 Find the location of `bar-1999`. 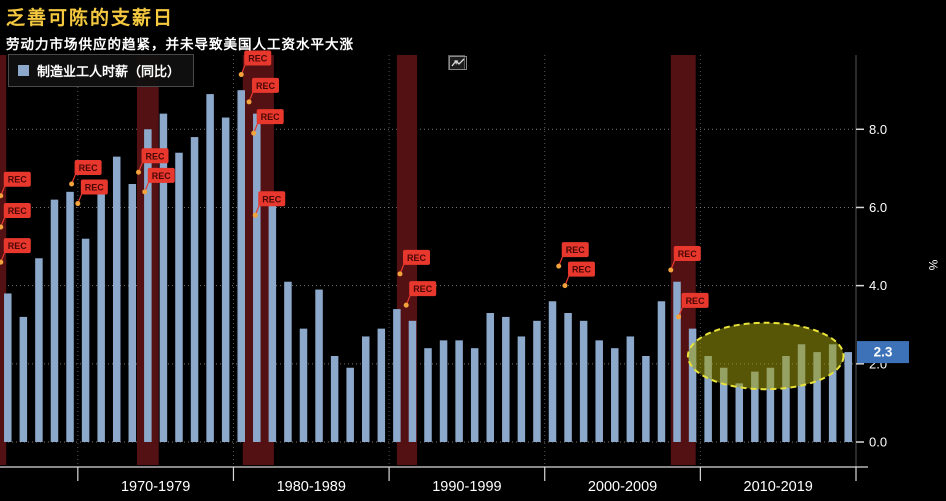

bar-1999 is located at coordinates (537, 381).